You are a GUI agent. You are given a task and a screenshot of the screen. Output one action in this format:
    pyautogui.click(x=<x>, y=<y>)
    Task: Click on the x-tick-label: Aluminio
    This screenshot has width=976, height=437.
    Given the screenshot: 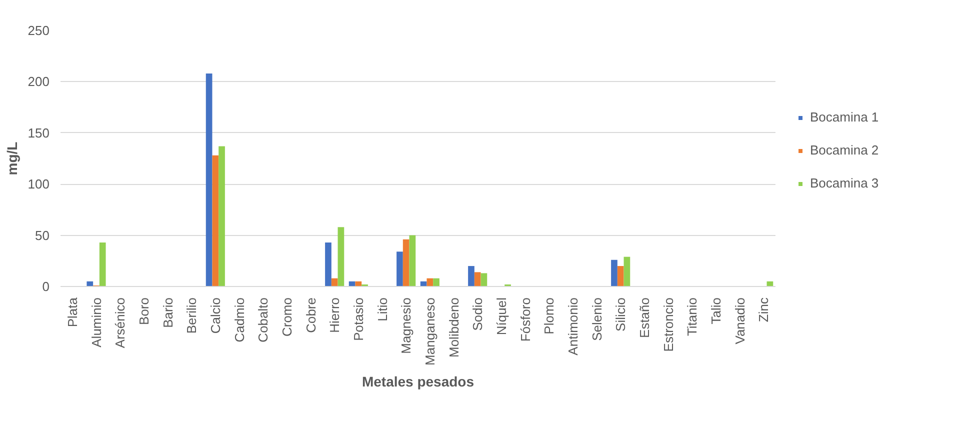 What is the action you would take?
    pyautogui.click(x=96, y=322)
    